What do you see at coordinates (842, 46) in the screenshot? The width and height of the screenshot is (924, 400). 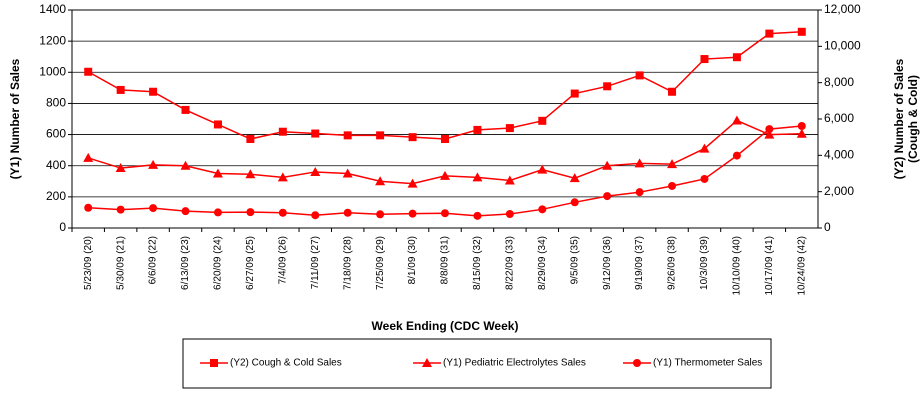 I see `y2-tick-label: 10,000` at bounding box center [842, 46].